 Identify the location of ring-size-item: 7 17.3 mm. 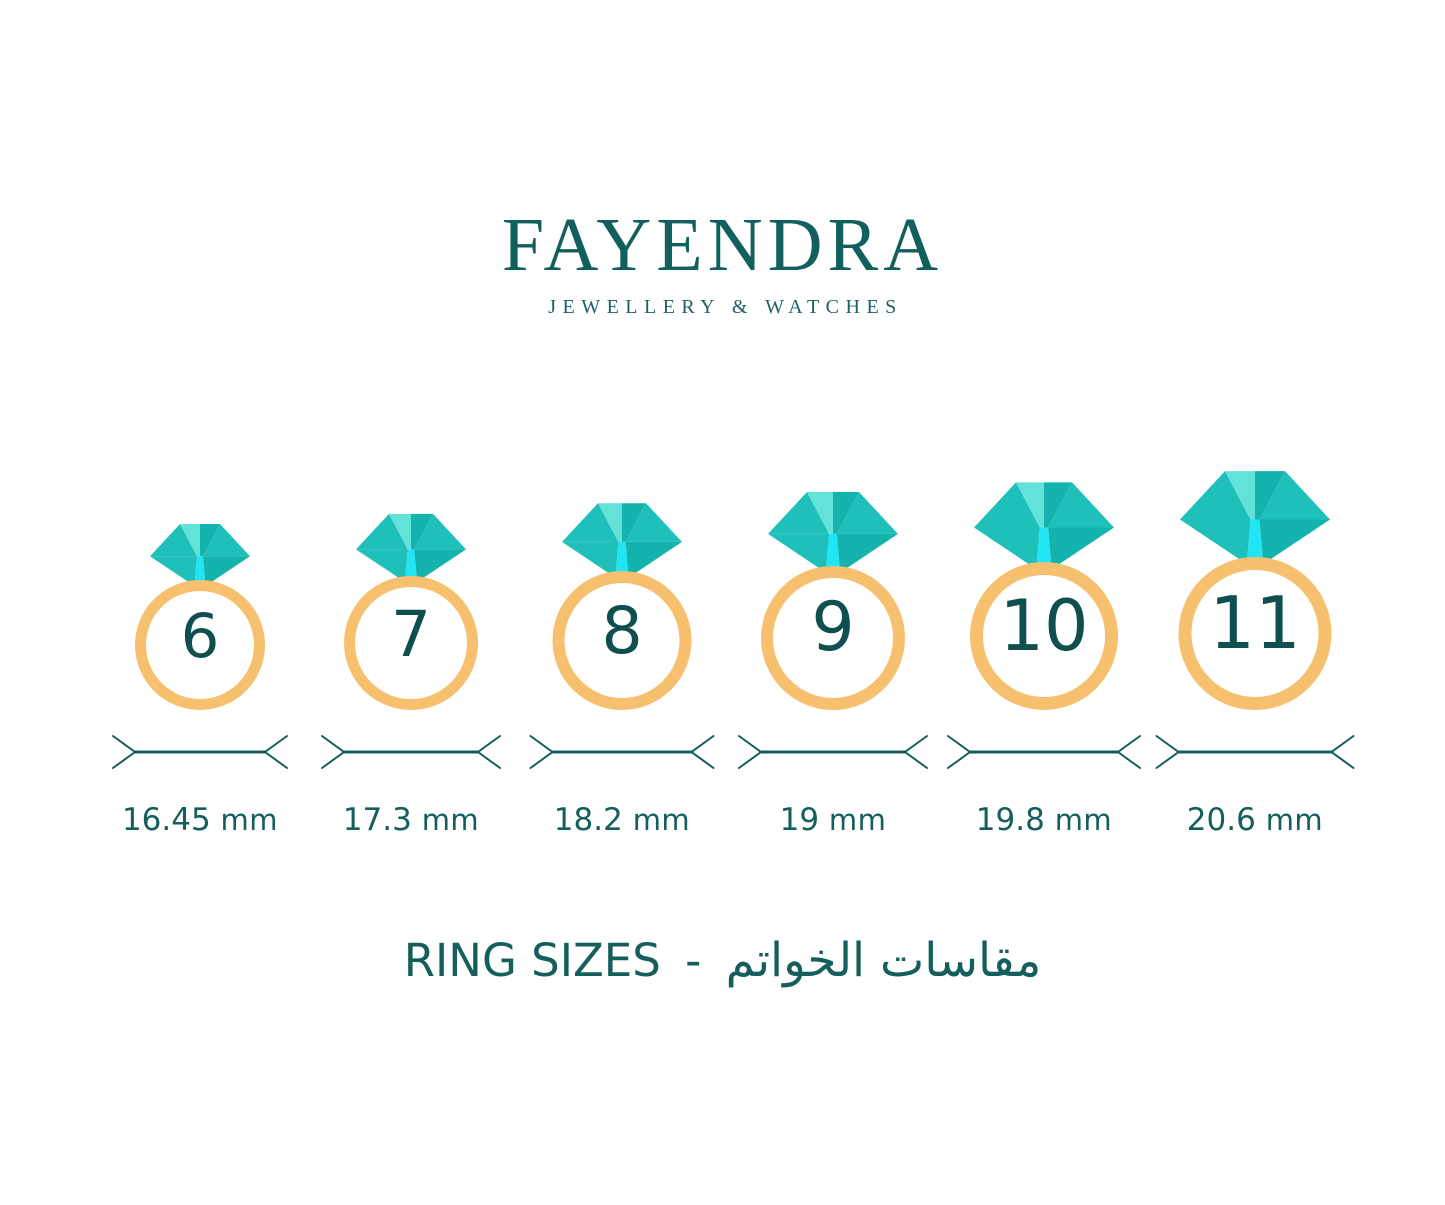
(411, 655).